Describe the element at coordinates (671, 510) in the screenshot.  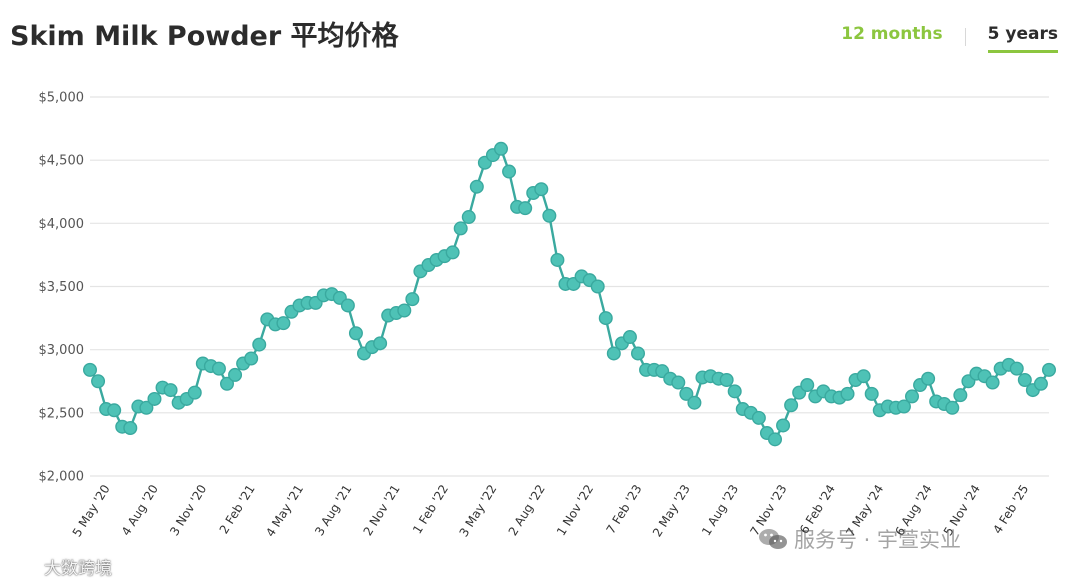
I see `x-tick-label: 2 May '23` at that location.